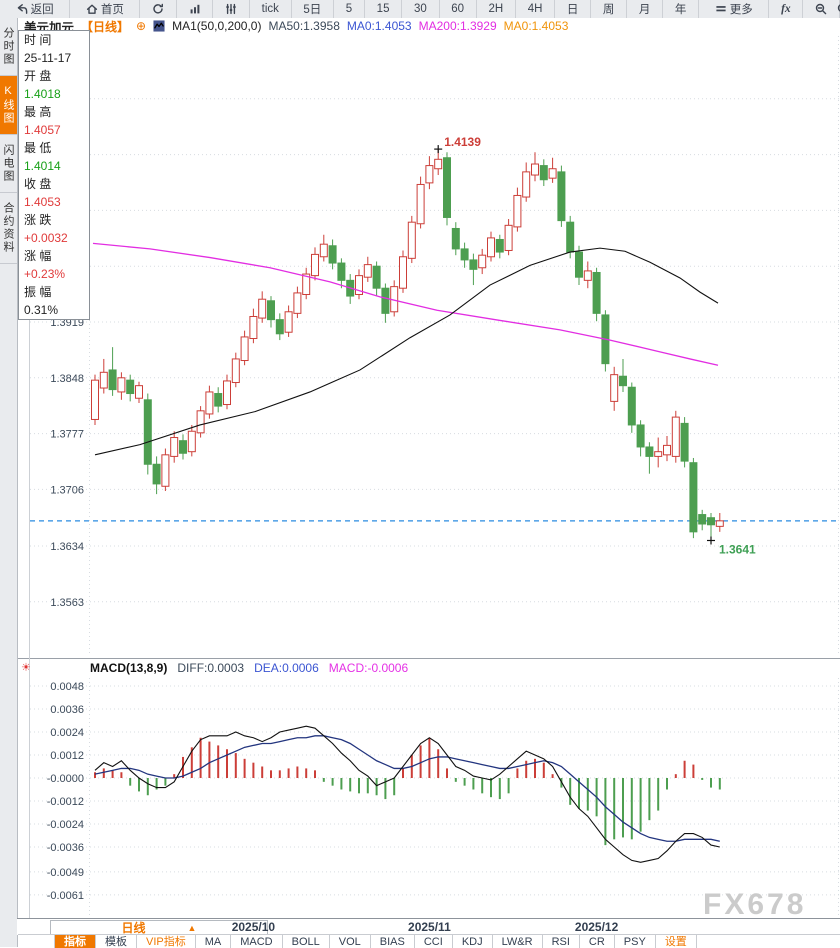 The width and height of the screenshot is (840, 948). I want to click on info-label: 最 高, so click(54, 112).